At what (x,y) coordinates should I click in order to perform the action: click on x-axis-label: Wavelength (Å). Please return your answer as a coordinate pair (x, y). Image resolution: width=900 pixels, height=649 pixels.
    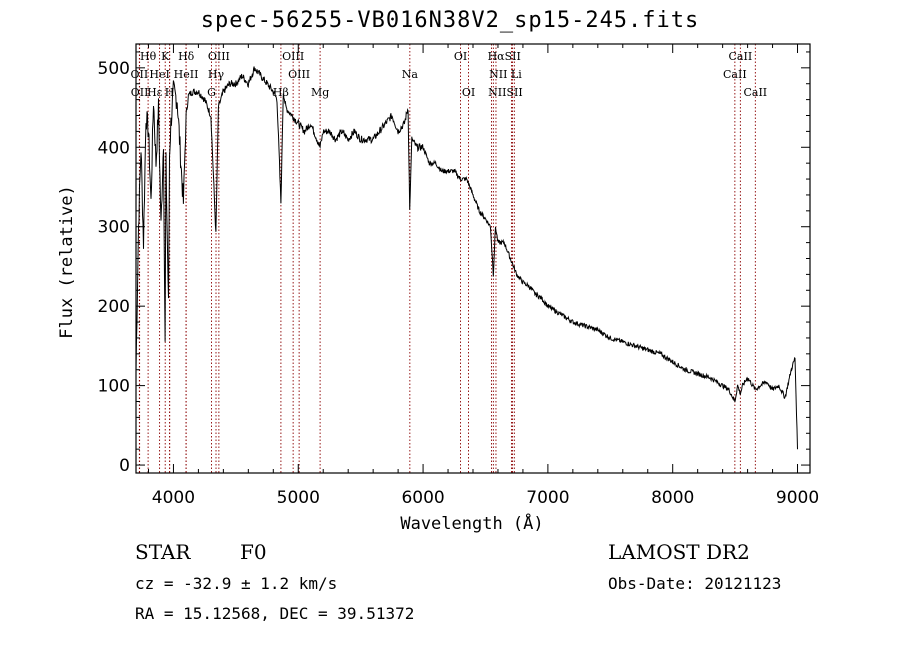
    Looking at the image, I should click on (471, 523).